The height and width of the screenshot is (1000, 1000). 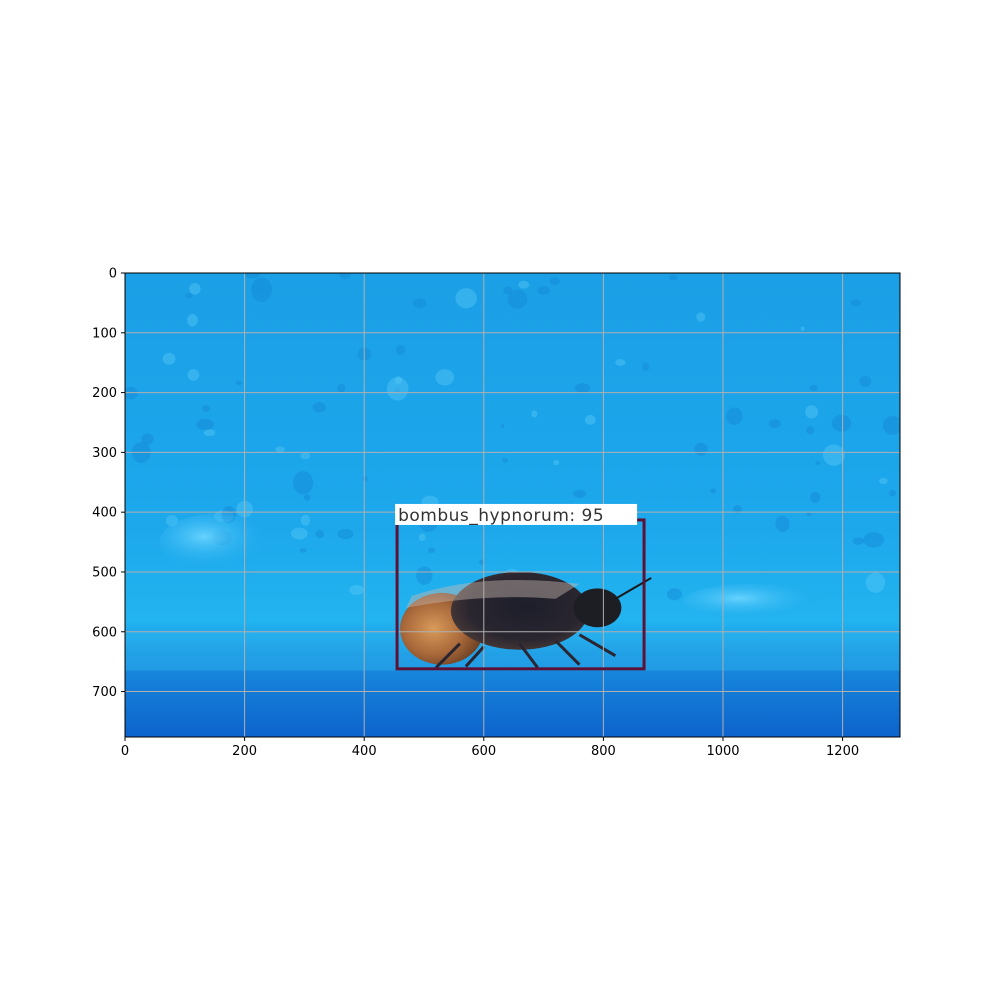 I want to click on bee-wing, so click(x=493, y=593).